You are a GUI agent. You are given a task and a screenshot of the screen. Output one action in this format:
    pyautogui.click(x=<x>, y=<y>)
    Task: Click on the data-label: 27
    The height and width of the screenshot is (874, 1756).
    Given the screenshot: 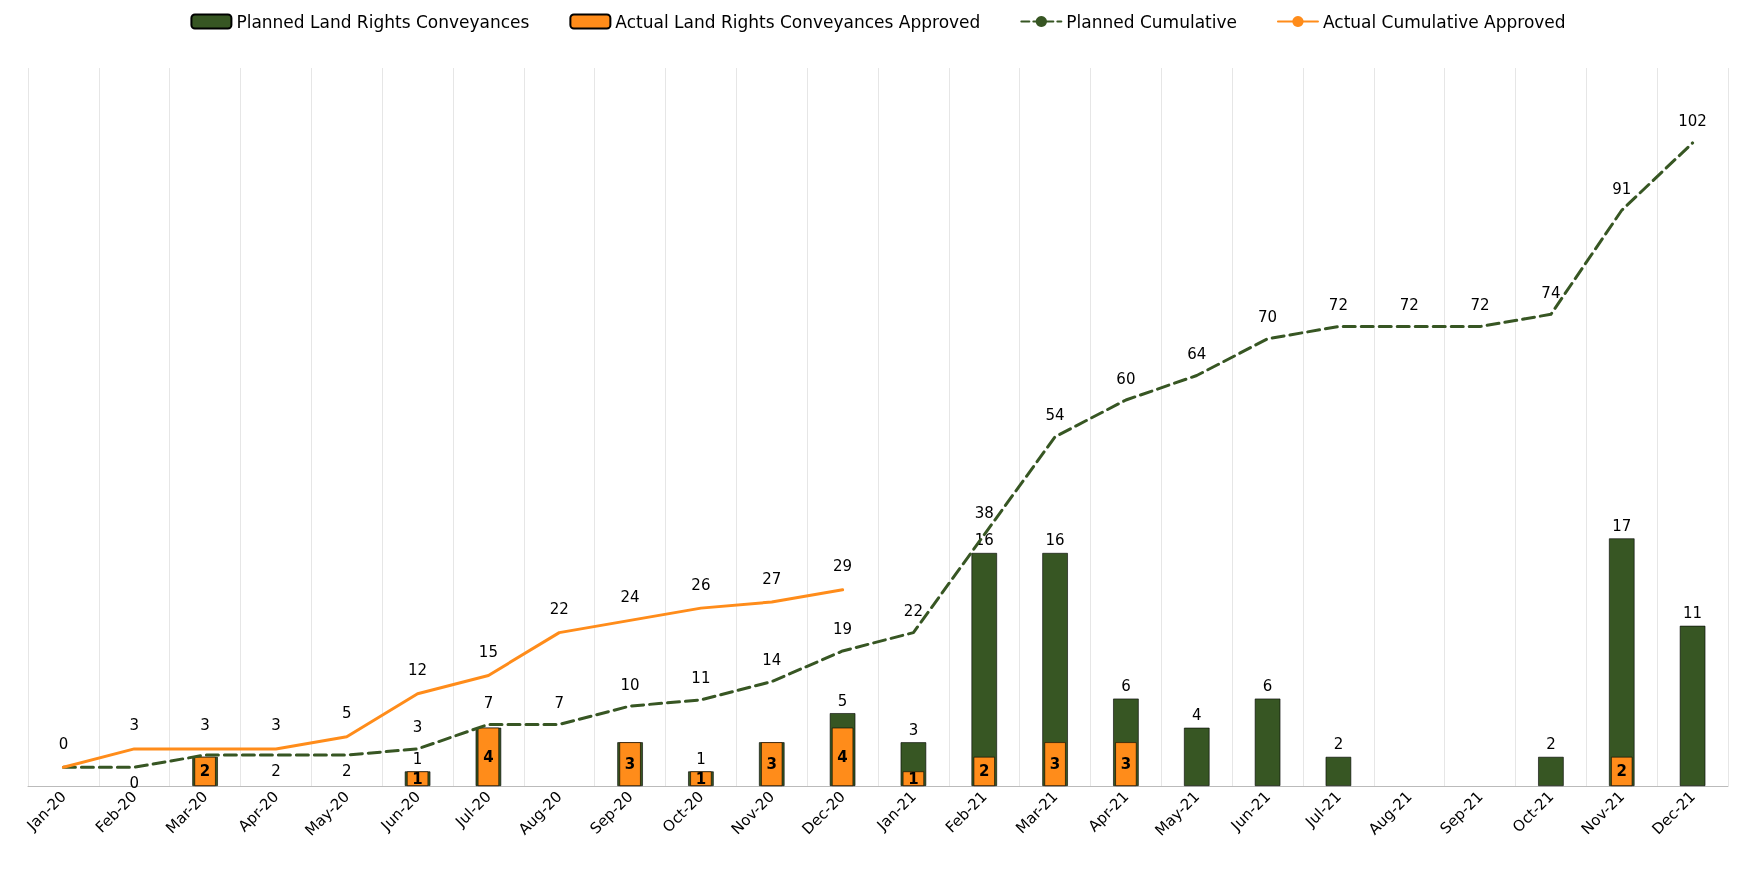 What is the action you would take?
    pyautogui.click(x=772, y=578)
    